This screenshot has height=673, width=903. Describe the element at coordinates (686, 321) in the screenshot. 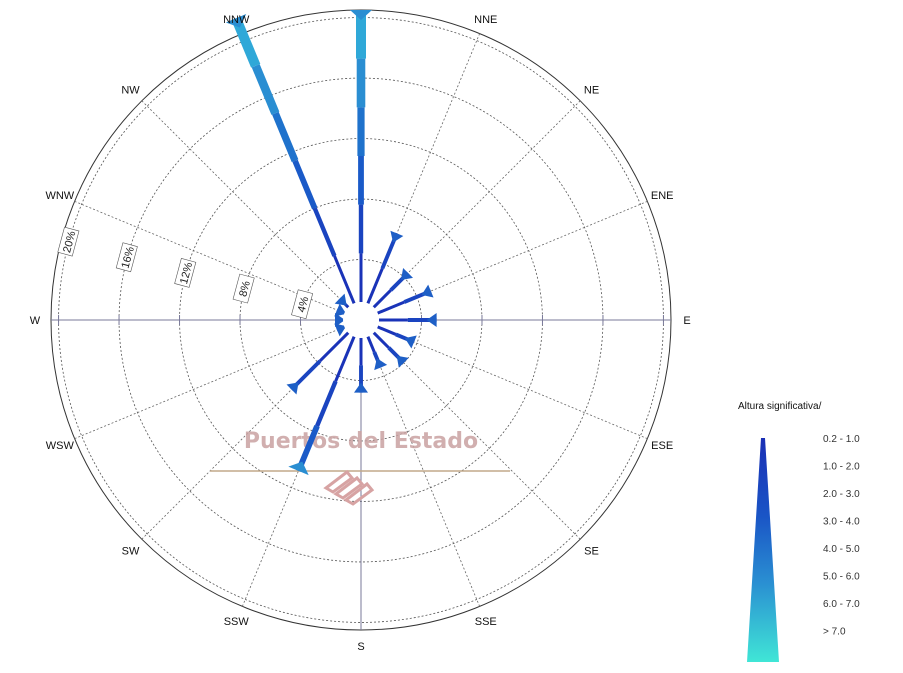

I see `direction-label-E: E` at that location.